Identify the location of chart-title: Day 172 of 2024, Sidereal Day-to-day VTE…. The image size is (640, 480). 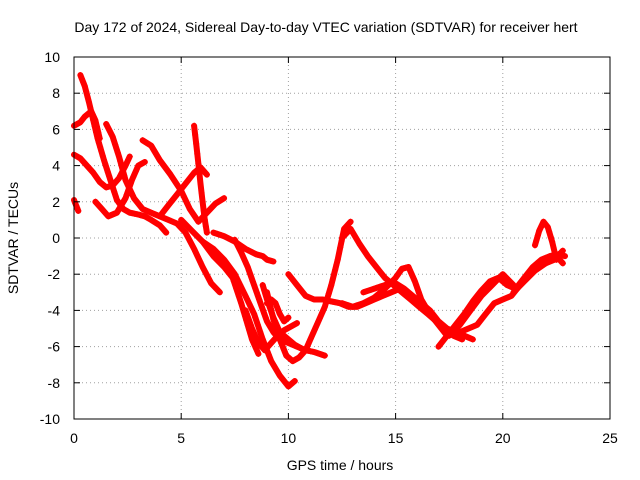
(325, 27).